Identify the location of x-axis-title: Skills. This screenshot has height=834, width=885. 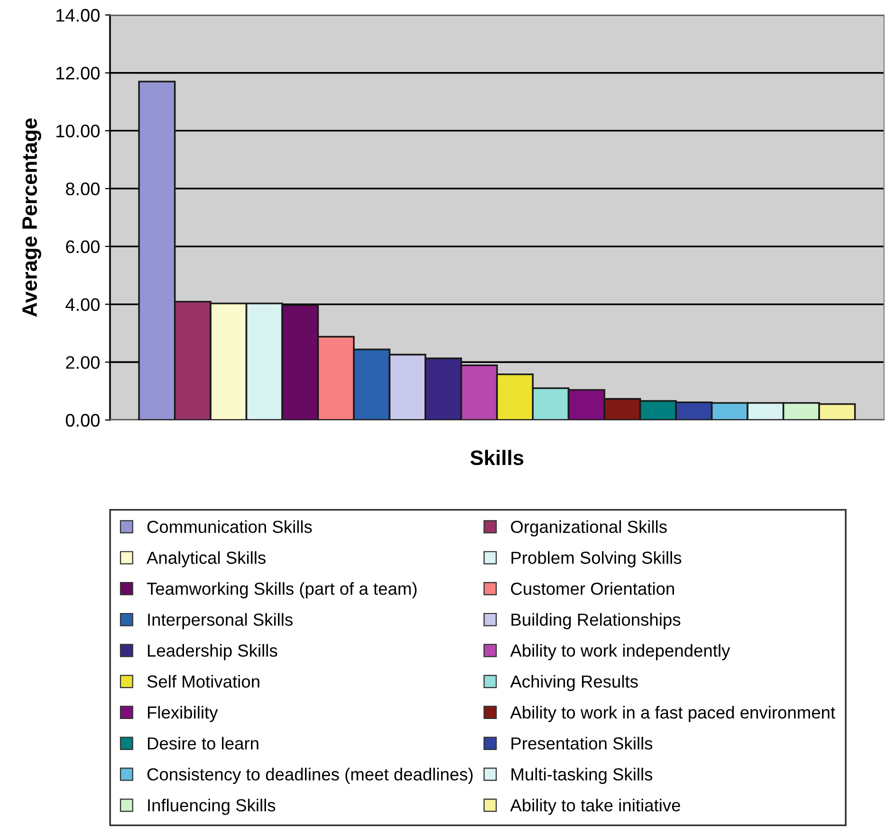
(497, 458).